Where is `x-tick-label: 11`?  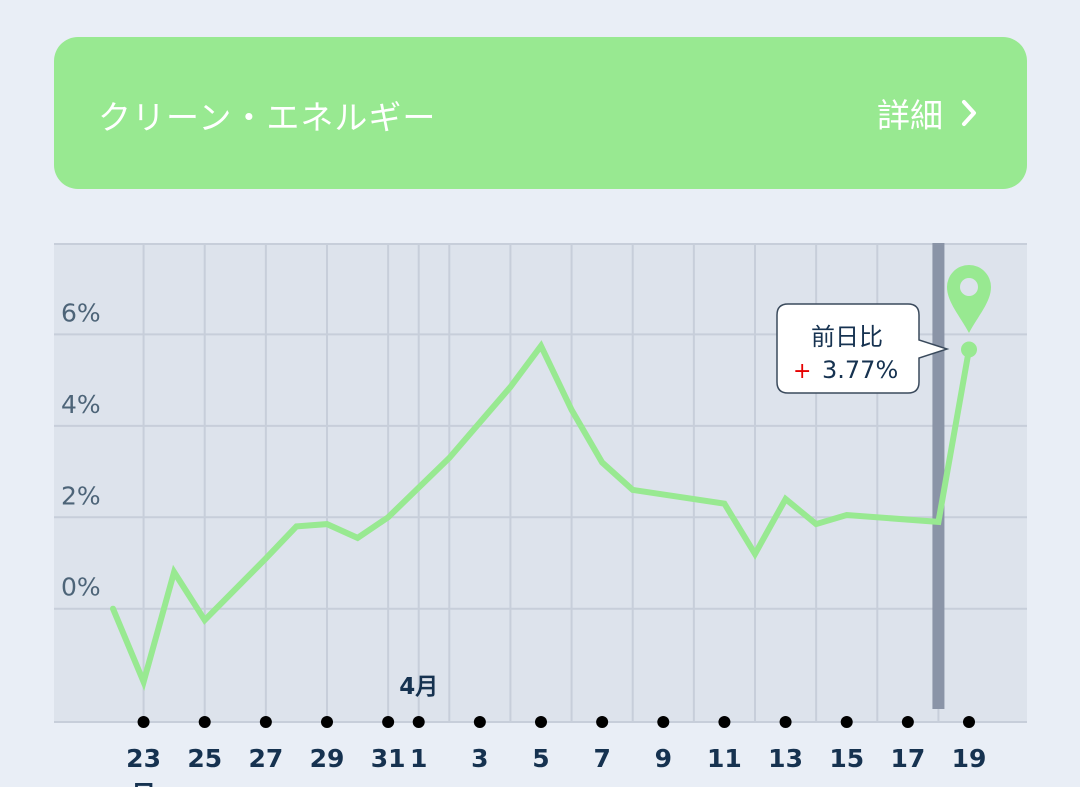 x-tick-label: 11 is located at coordinates (724, 758).